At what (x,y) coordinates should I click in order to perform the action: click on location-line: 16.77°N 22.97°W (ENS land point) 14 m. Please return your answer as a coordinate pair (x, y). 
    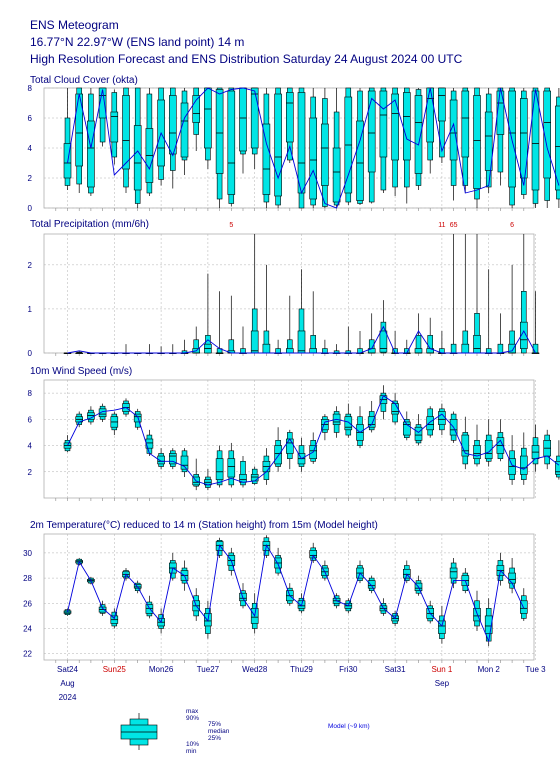
    Looking at the image, I should click on (137, 42).